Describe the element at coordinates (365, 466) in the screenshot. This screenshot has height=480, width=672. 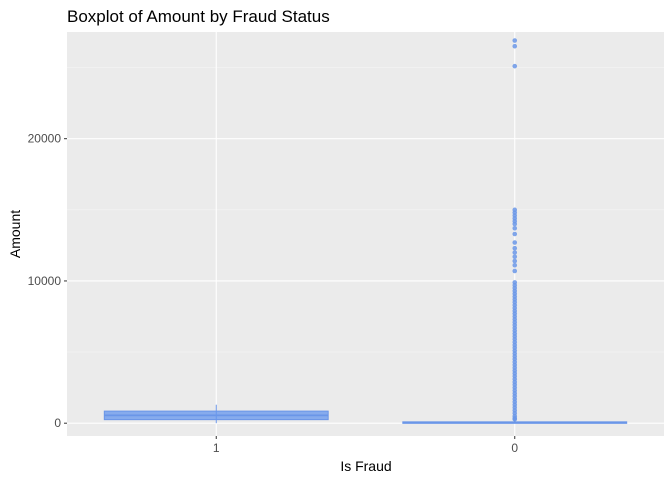
I see `x-axis-title: Is Fraud` at that location.